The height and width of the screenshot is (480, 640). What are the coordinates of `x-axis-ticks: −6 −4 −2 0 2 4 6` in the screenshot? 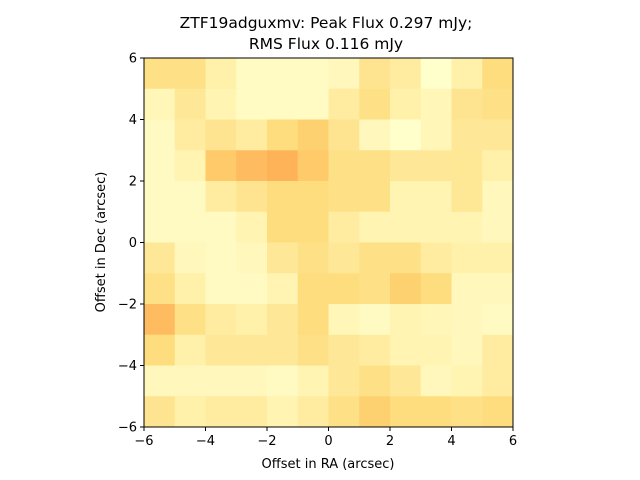 It's located at (325, 438).